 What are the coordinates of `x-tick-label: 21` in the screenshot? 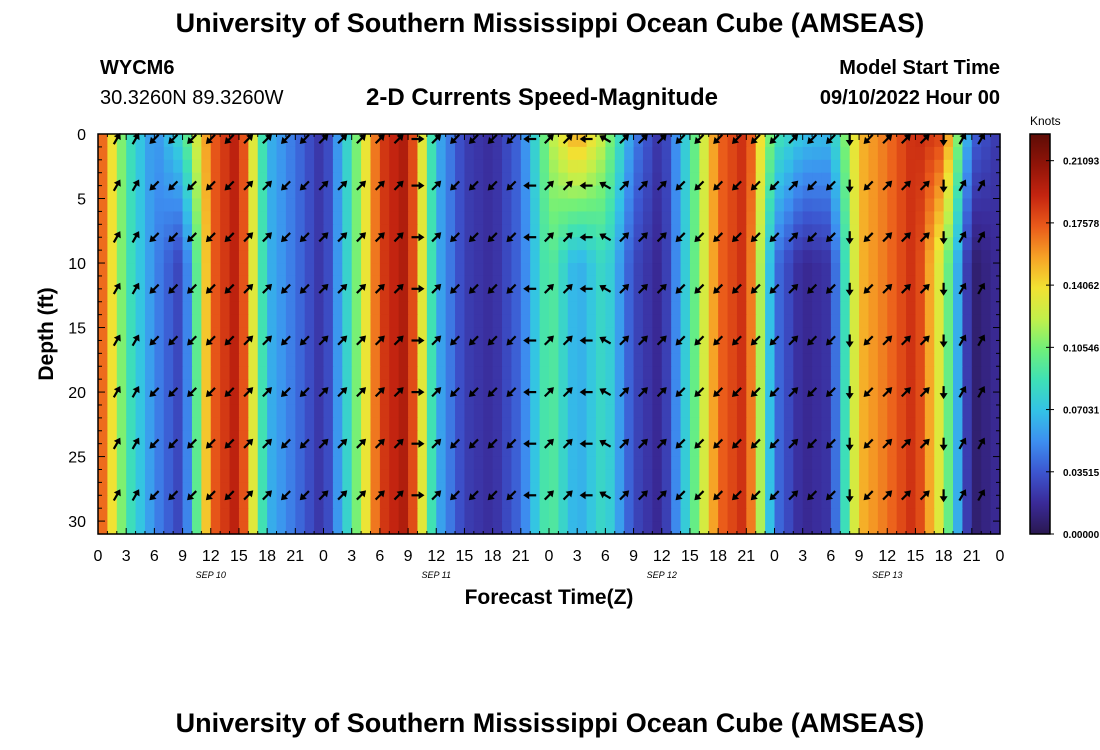 It's located at (972, 556).